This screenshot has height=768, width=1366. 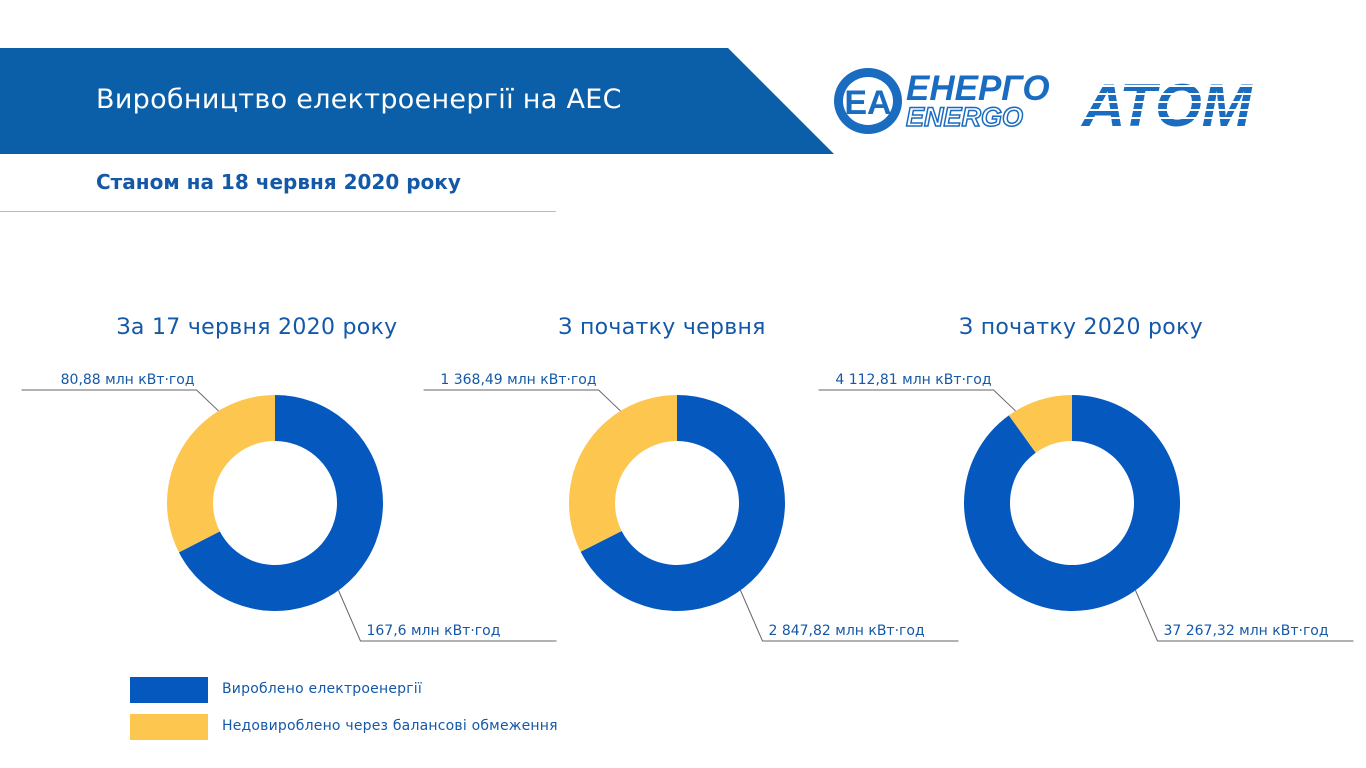 I want to click on header-divider, so click(x=278, y=211).